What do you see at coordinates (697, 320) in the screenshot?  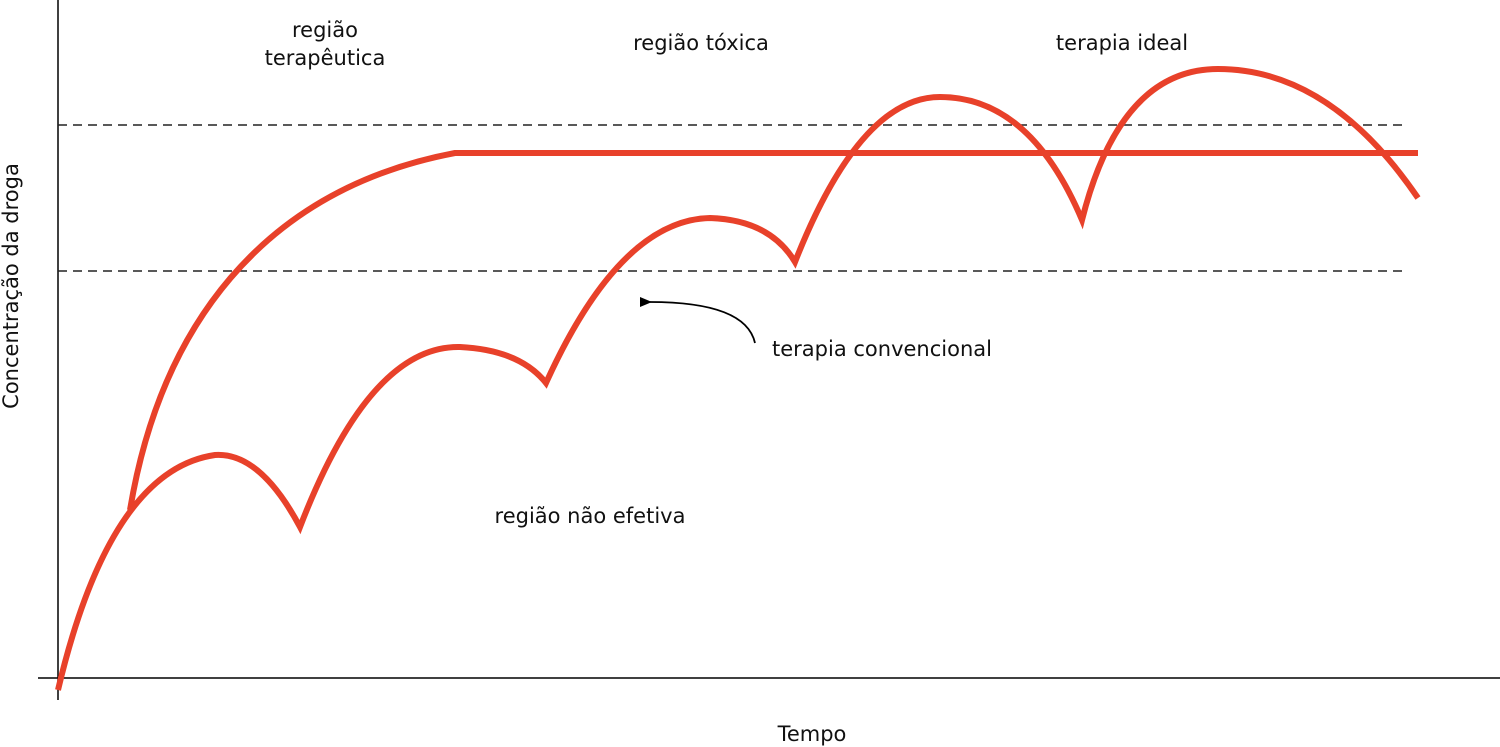 I see `annotation-arrow` at bounding box center [697, 320].